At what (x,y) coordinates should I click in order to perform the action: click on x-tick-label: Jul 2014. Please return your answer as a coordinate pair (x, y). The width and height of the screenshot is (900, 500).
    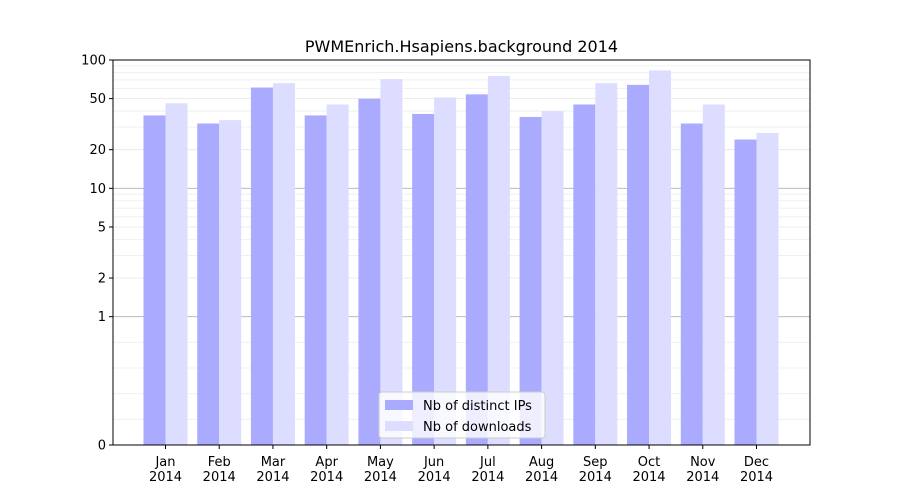
    Looking at the image, I should click on (487, 470).